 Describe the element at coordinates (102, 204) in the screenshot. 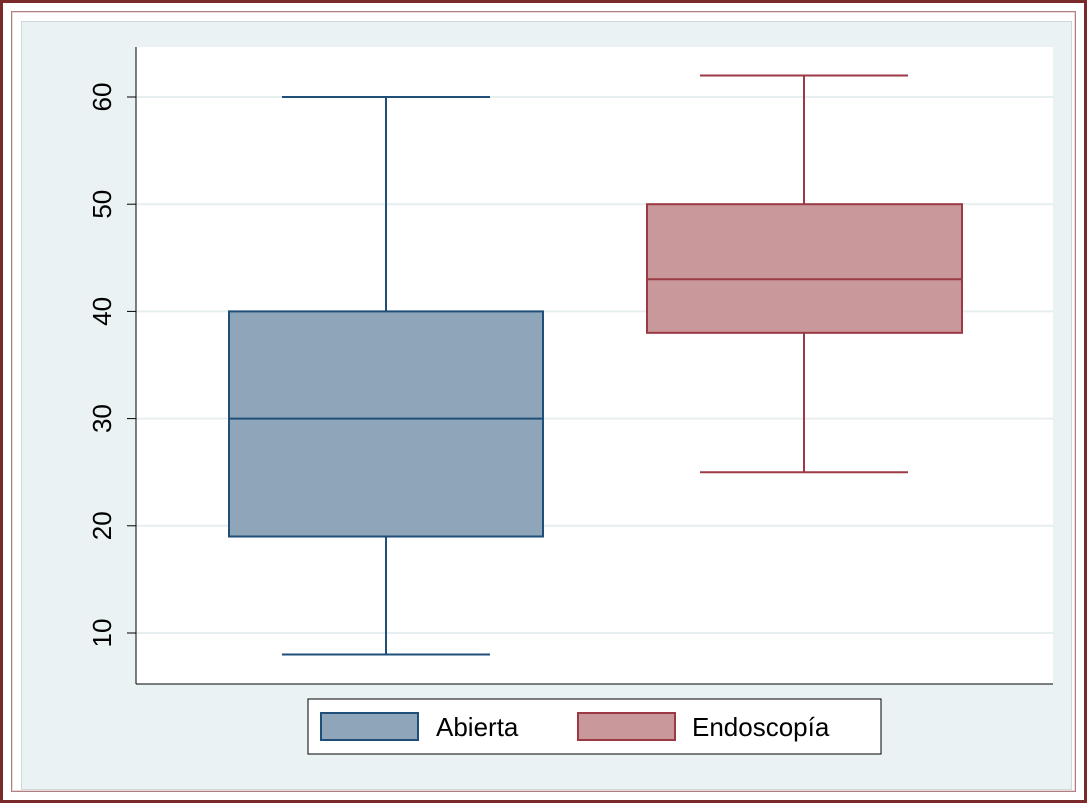

I see `y-tick-label-50: 50` at that location.